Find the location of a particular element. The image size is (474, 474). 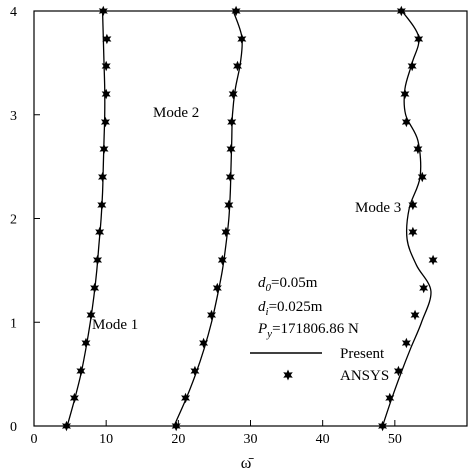

x-tick-label: 50 is located at coordinates (395, 439).